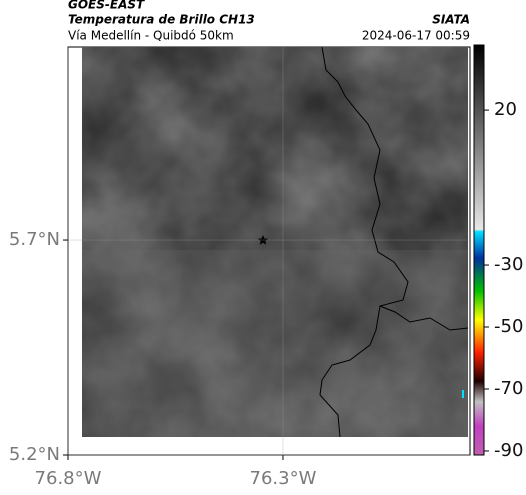 The width and height of the screenshot is (526, 495). Describe the element at coordinates (463, 394) in the screenshot. I see `cold-pixel` at that location.